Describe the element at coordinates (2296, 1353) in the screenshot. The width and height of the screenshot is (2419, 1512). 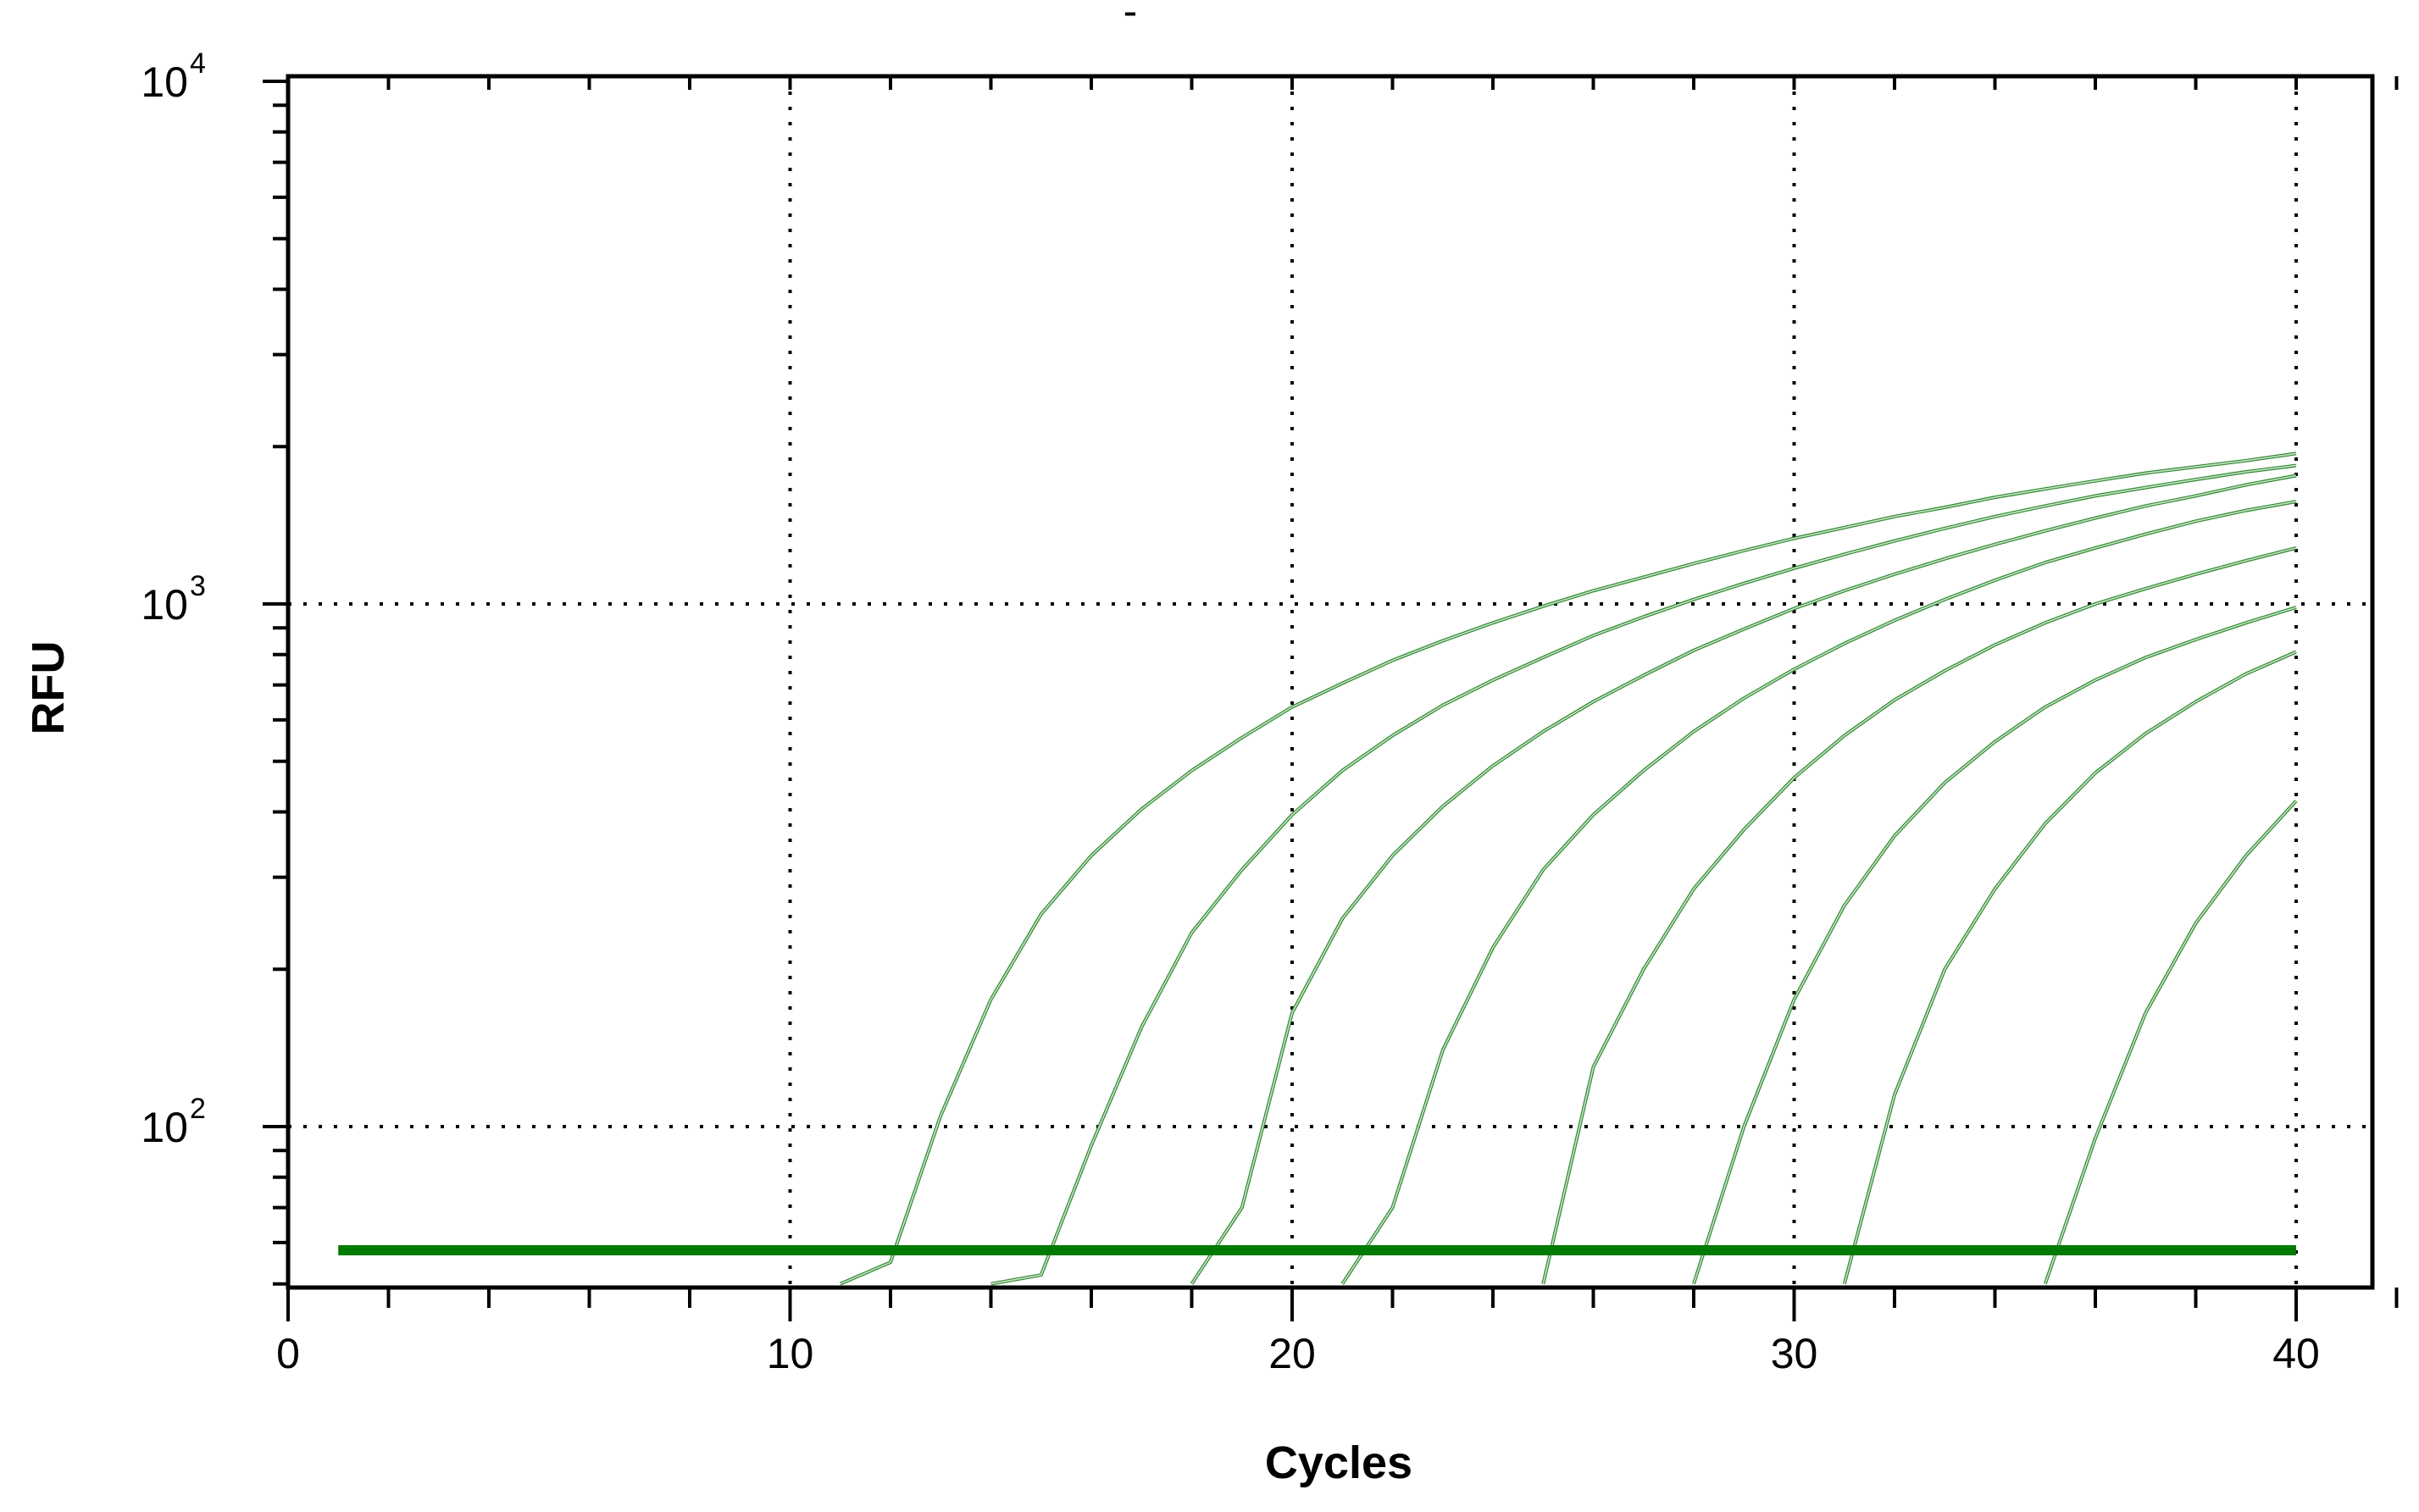
I see `x-tick-label: 40` at that location.